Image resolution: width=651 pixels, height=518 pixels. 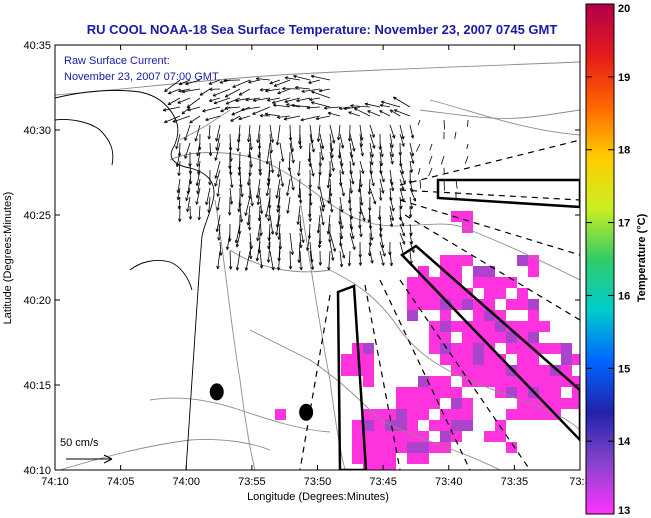 I want to click on colorbar-tick-label: 18, so click(x=624, y=151).